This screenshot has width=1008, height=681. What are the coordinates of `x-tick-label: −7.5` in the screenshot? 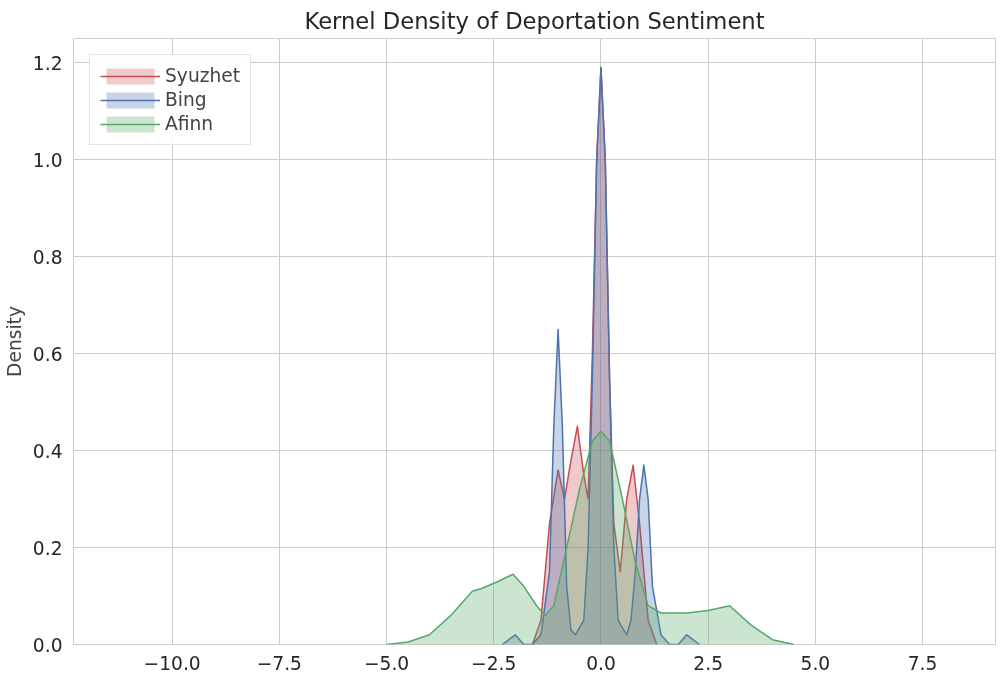 It's located at (279, 663).